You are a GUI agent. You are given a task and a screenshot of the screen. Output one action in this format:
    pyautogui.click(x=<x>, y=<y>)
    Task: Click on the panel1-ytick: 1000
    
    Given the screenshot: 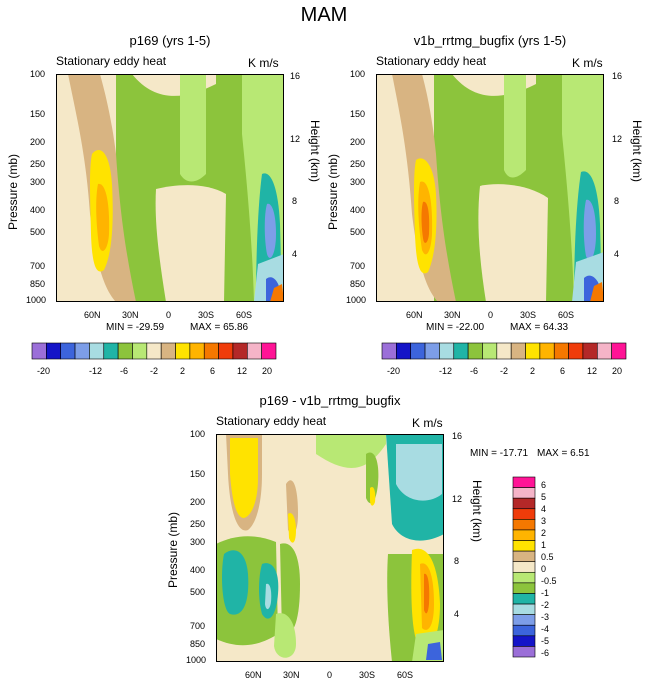 What is the action you would take?
    pyautogui.click(x=36, y=300)
    